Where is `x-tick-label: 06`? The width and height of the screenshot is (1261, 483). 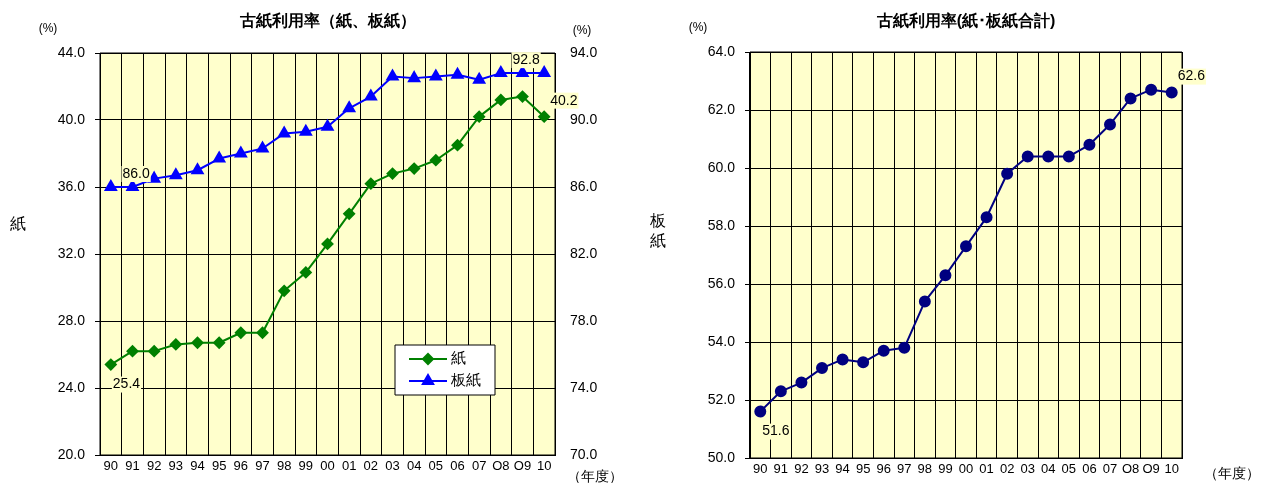 x-tick-label: 06 is located at coordinates (457, 466).